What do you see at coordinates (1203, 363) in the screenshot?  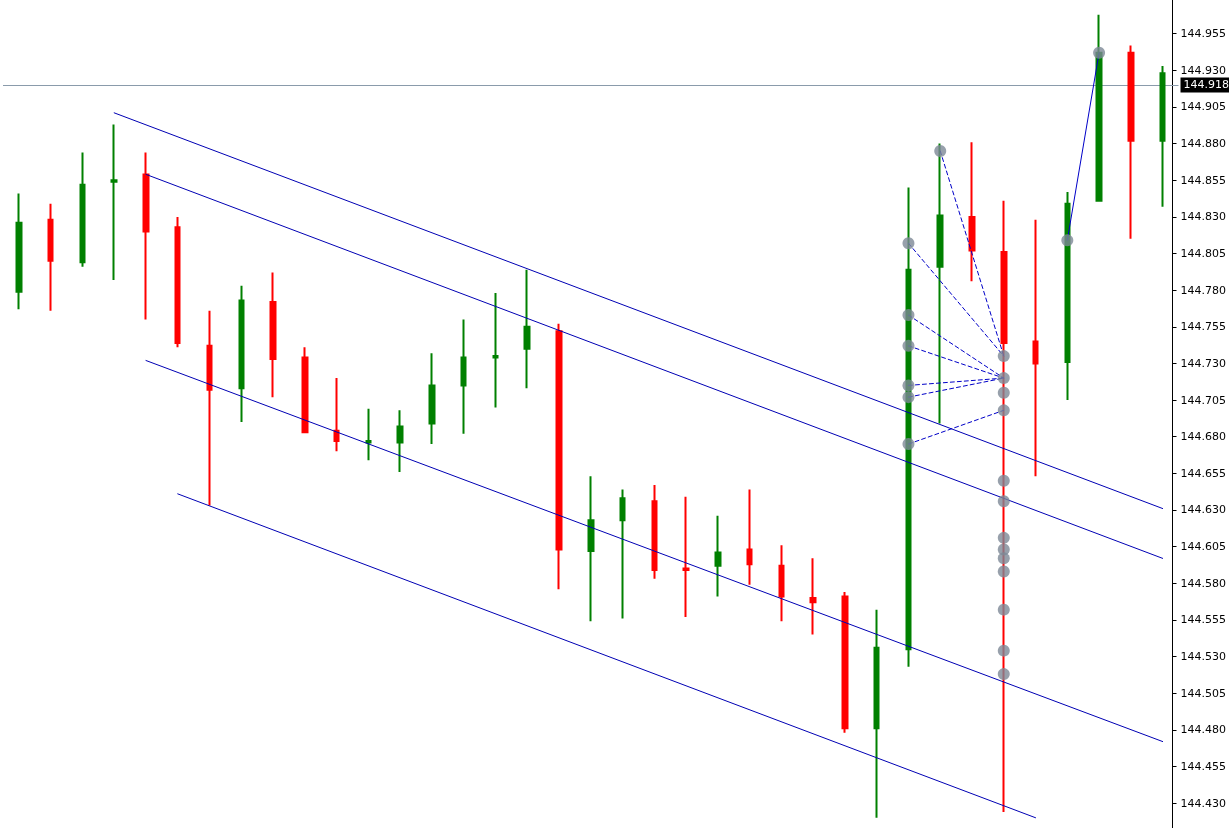 I see `y-tick-label: 144.730` at bounding box center [1203, 363].